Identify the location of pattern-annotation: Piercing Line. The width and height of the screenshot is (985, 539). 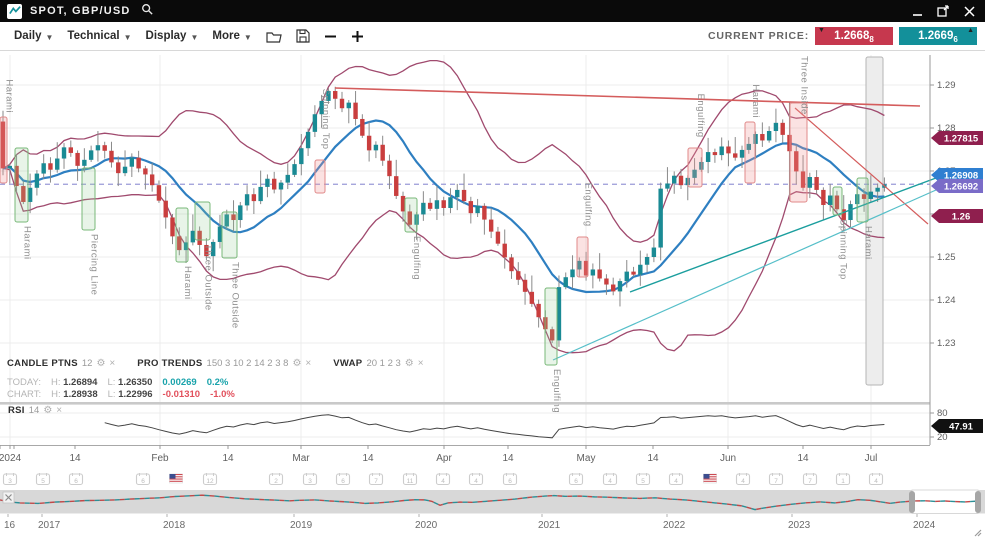
(90, 231).